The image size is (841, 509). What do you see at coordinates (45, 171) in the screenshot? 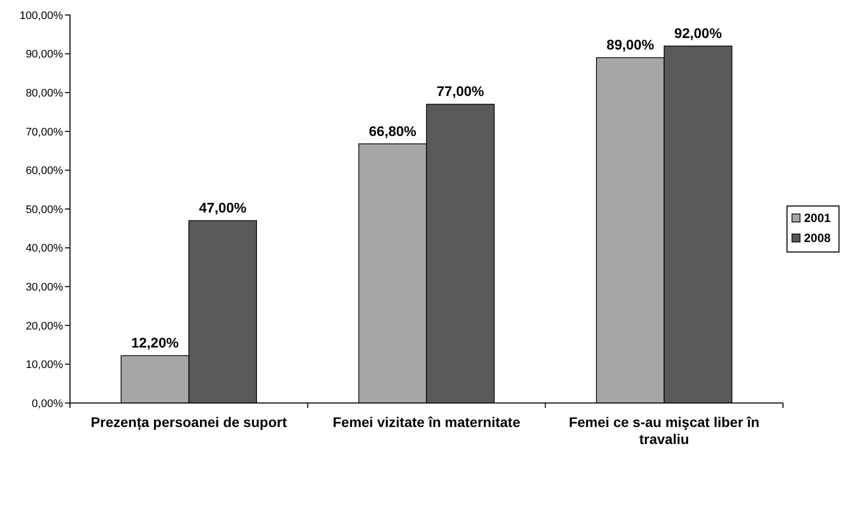
I see `y-tick-label: 60,00%` at bounding box center [45, 171].